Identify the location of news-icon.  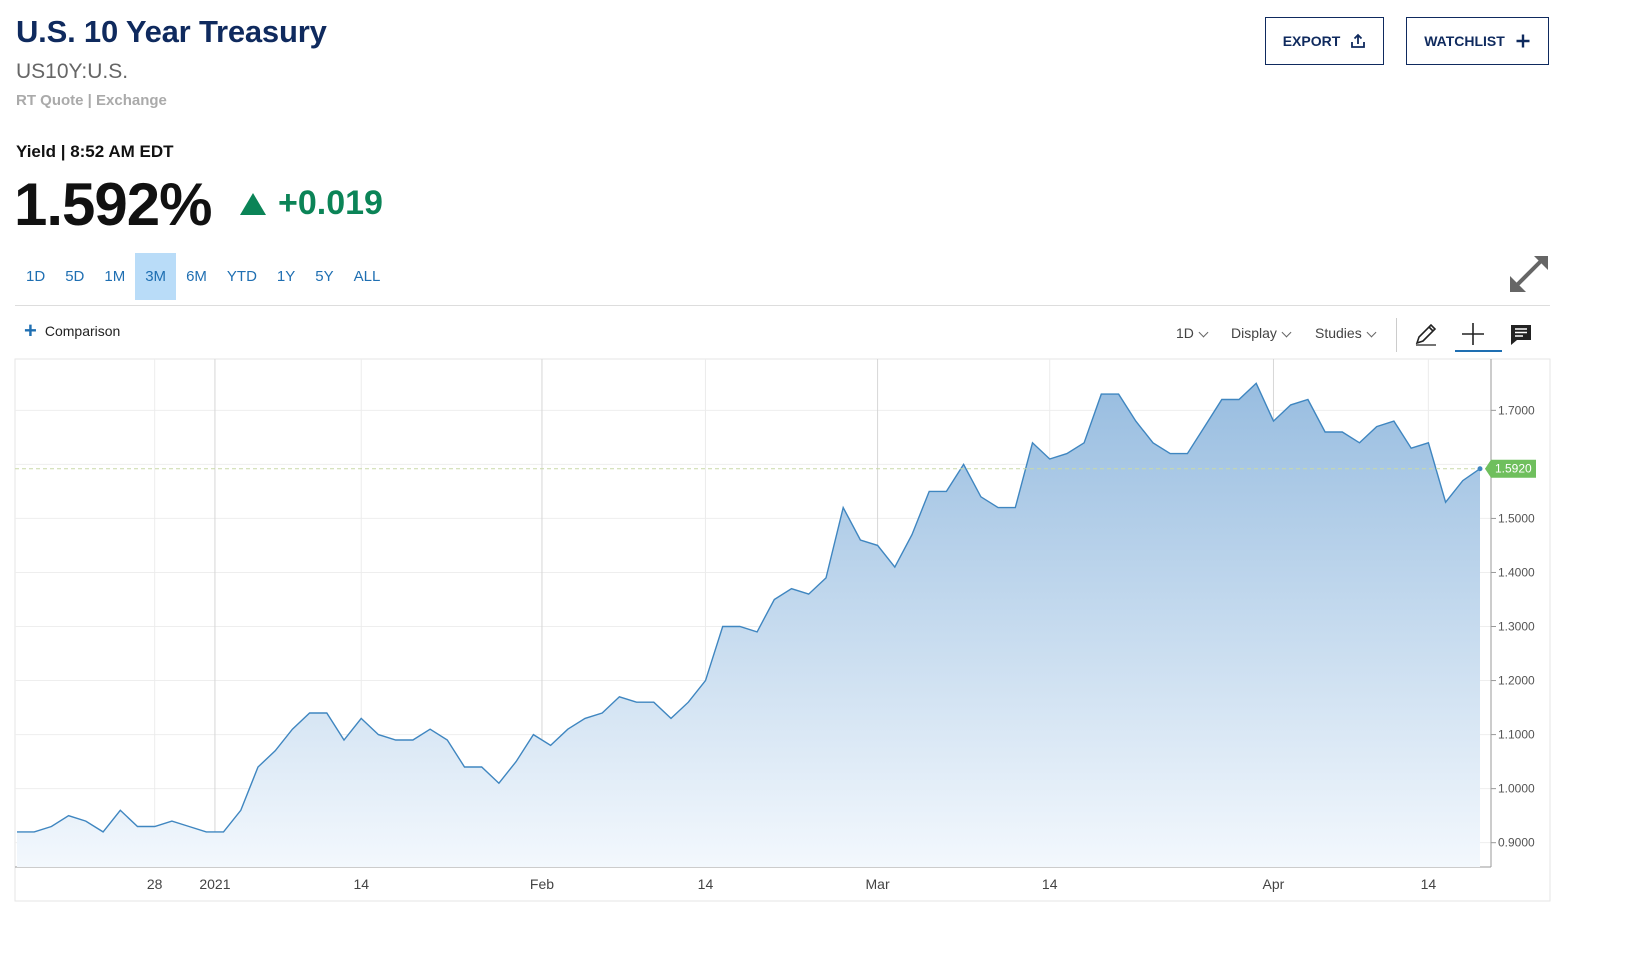
(1521, 334).